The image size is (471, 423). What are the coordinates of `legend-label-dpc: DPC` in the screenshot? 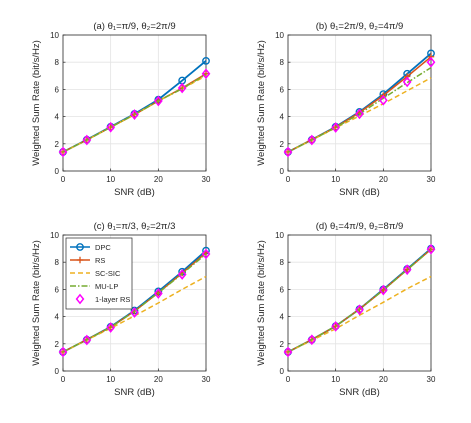 It's located at (103, 247).